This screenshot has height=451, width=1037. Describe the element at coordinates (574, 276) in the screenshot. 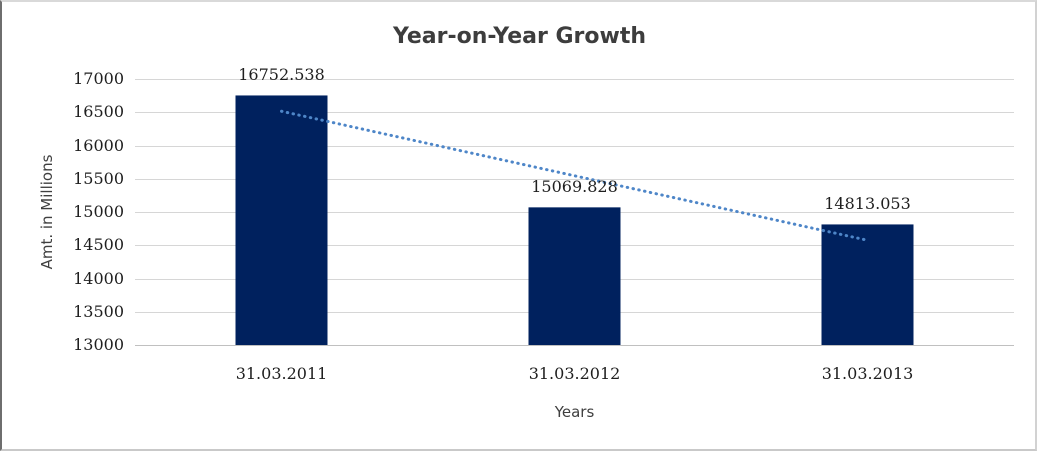

I see `bar-31.03.2012` at that location.